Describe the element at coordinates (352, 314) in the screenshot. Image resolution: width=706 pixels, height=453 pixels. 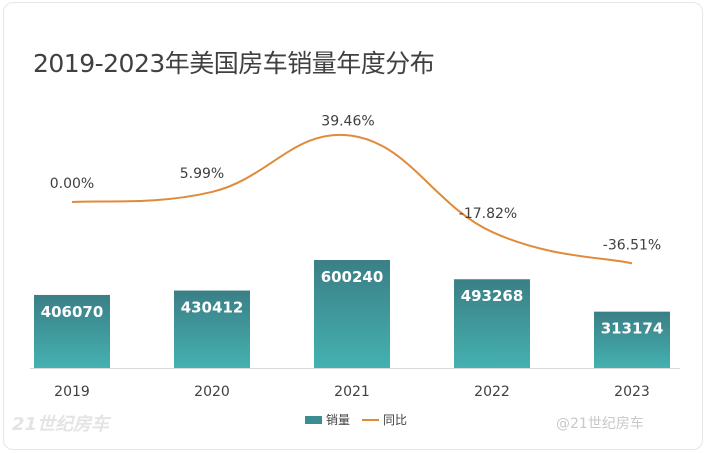
I see `bar-2021` at that location.